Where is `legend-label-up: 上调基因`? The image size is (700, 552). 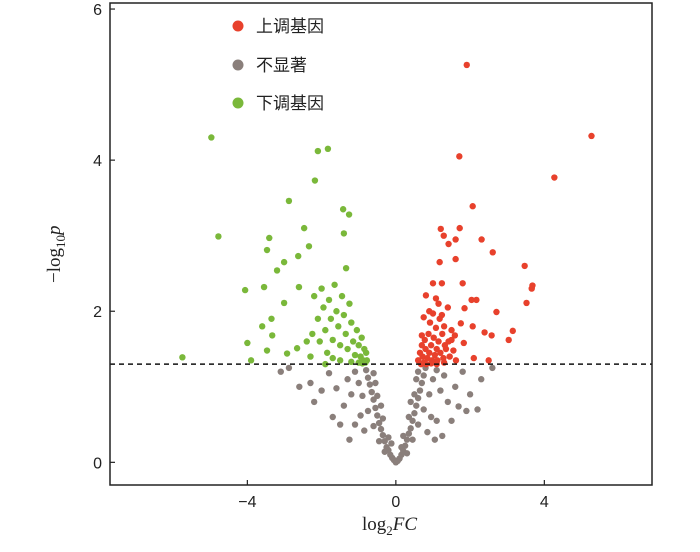 legend-label-up: 上调基因 is located at coordinates (290, 27).